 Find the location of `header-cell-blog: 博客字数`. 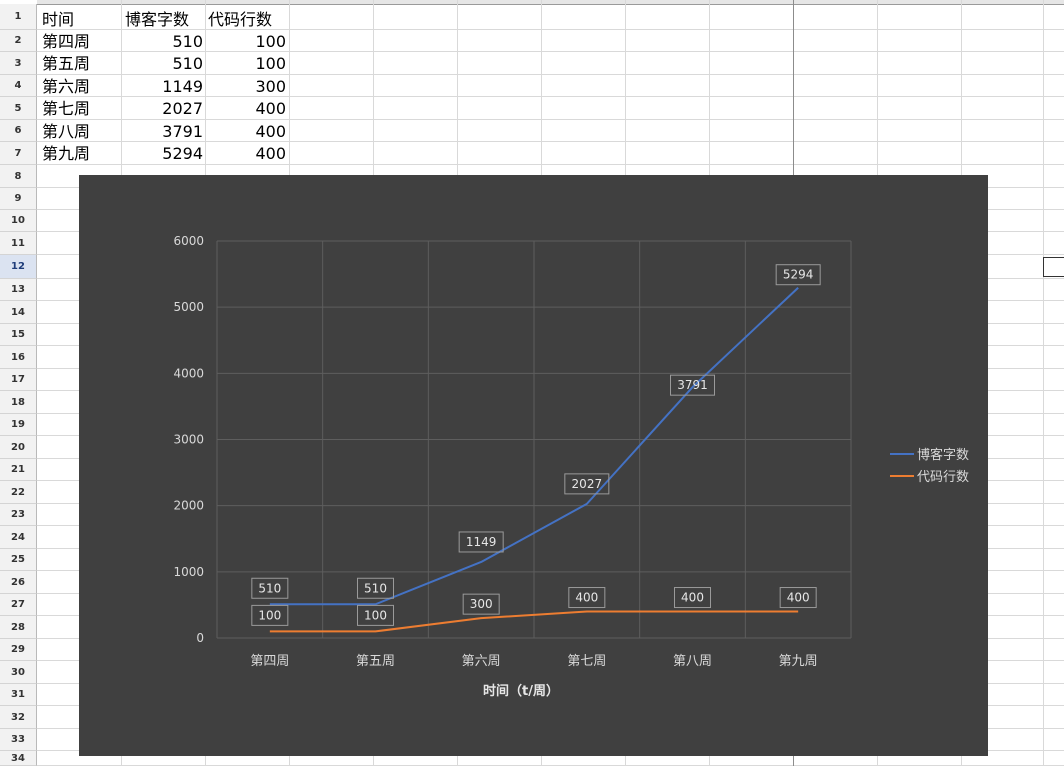

header-cell-blog: 博客字数 is located at coordinates (157, 19).